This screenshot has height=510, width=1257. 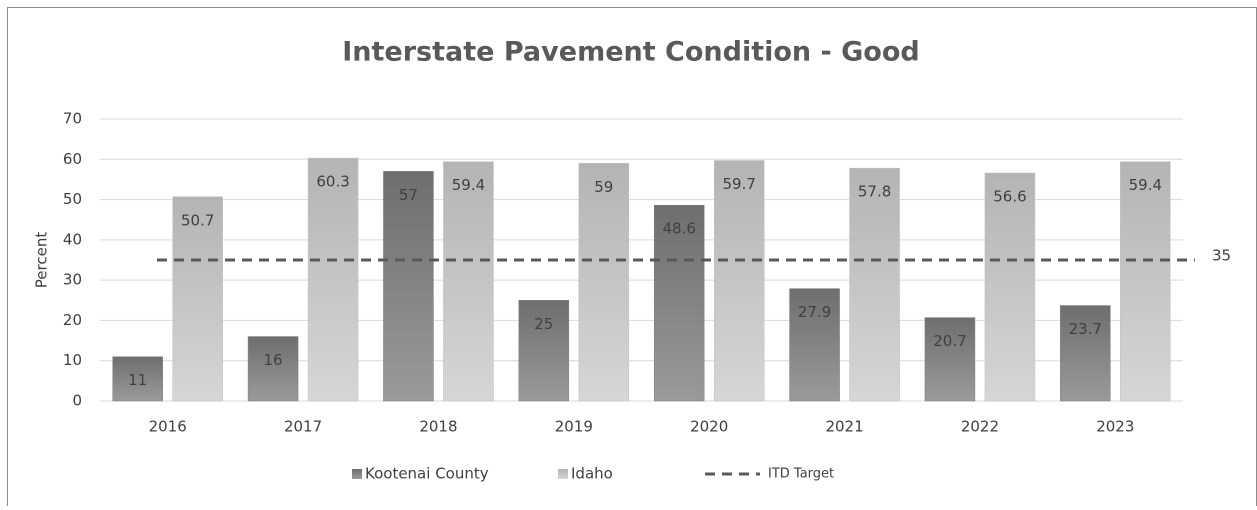 I want to click on y-tick-label: 30, so click(x=72, y=280).